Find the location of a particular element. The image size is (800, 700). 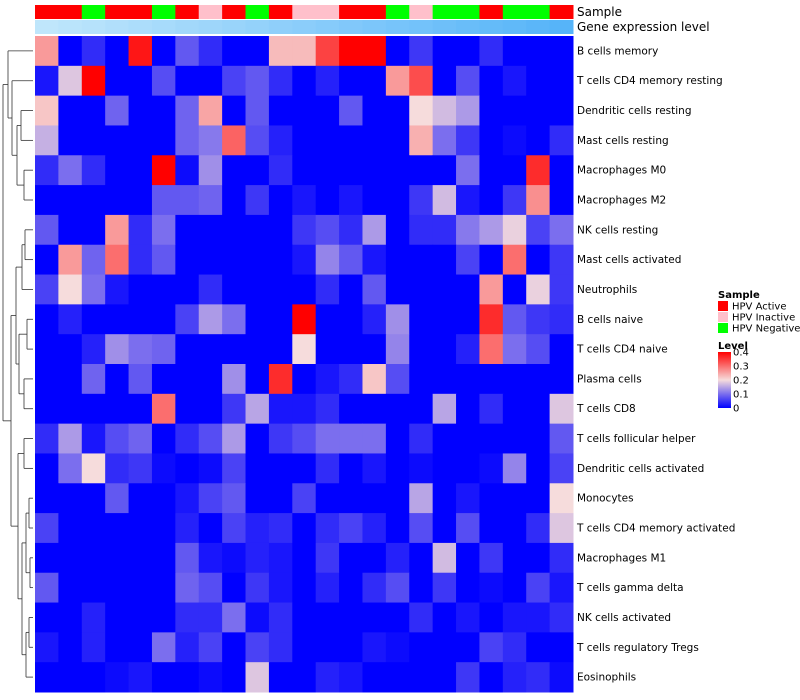

row-label: T cells CD8 is located at coordinates (606, 409).